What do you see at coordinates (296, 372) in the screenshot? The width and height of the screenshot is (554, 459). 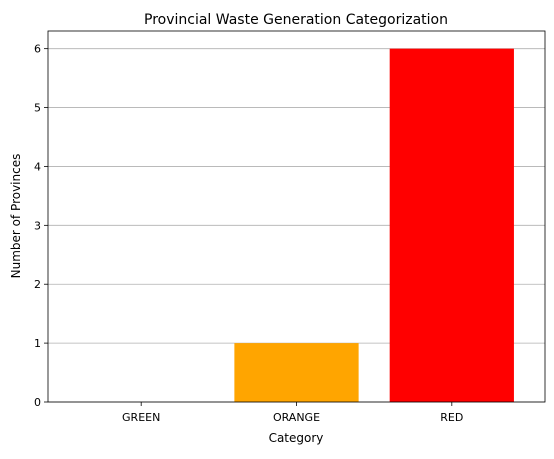 I see `bar-orange` at bounding box center [296, 372].